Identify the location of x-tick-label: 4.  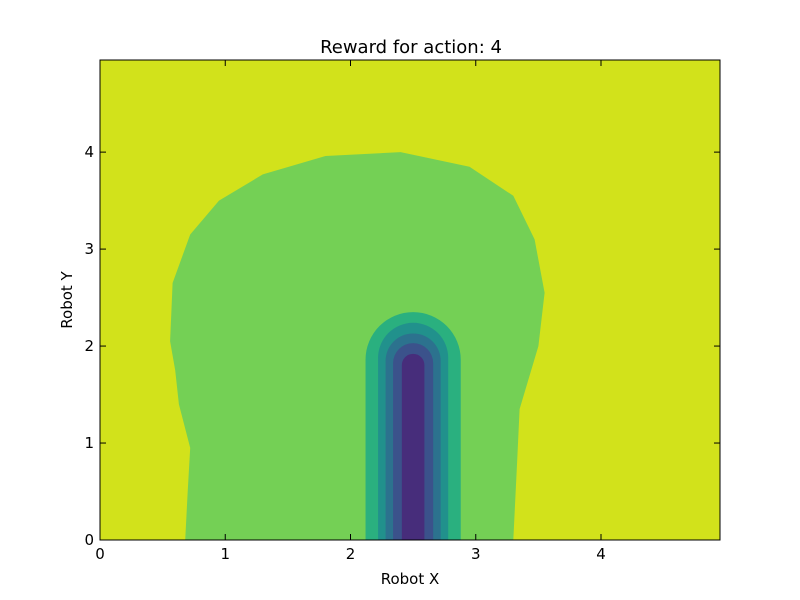
(601, 554).